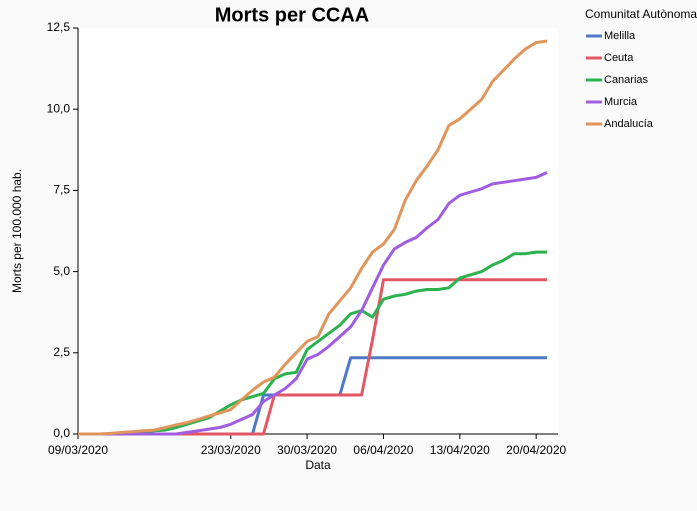 Image resolution: width=697 pixels, height=511 pixels. I want to click on x-axis-label: Data, so click(318, 465).